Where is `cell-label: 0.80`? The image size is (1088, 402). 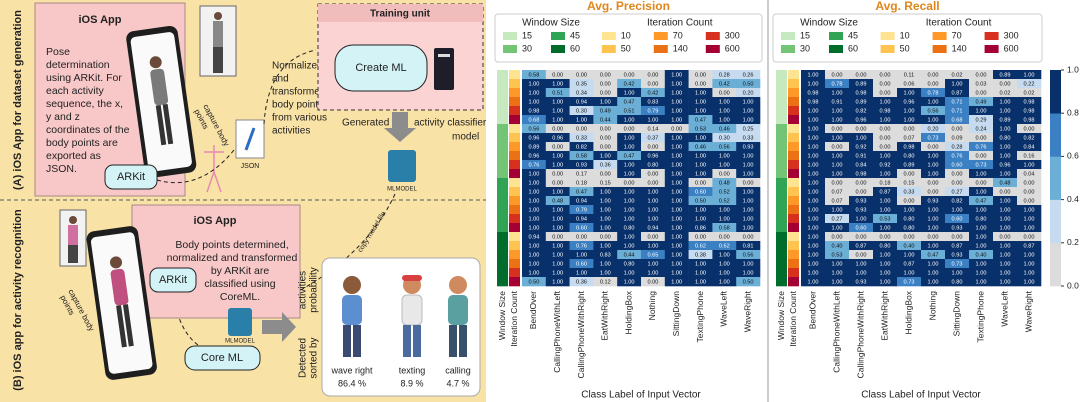 cell-label: 0.80 is located at coordinates (957, 282).